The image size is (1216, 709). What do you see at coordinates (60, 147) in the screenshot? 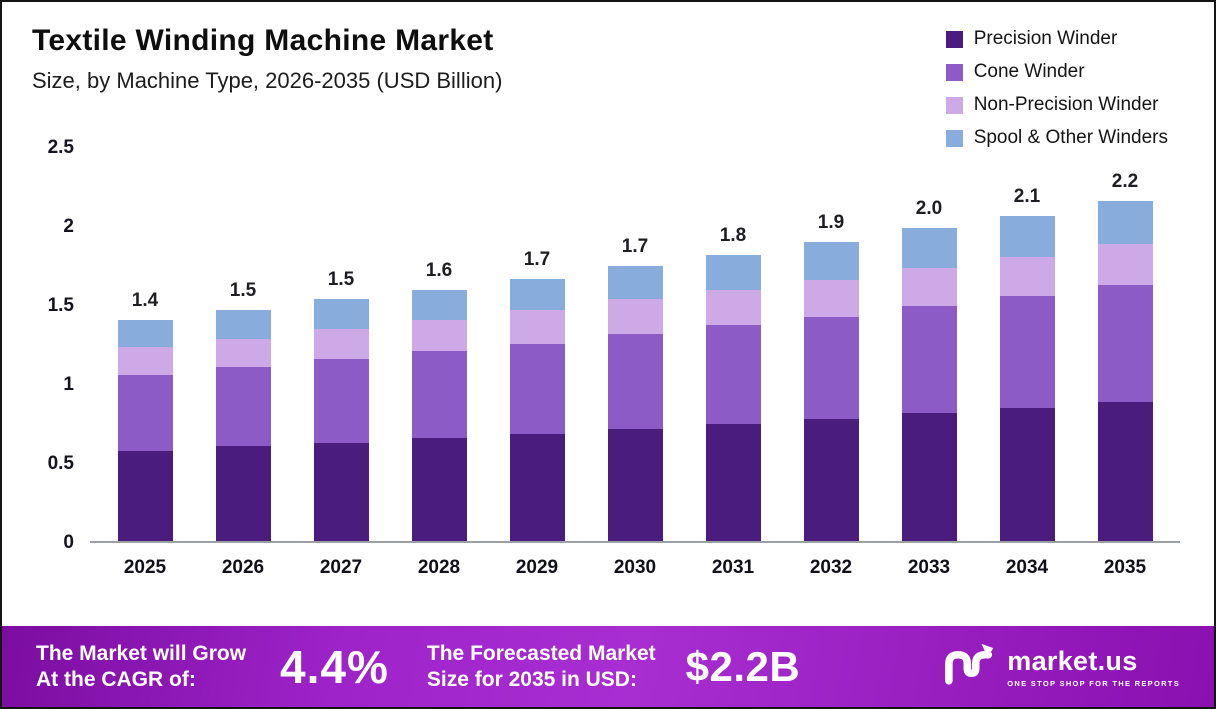
I see `y-axis-tick: 2.5` at bounding box center [60, 147].